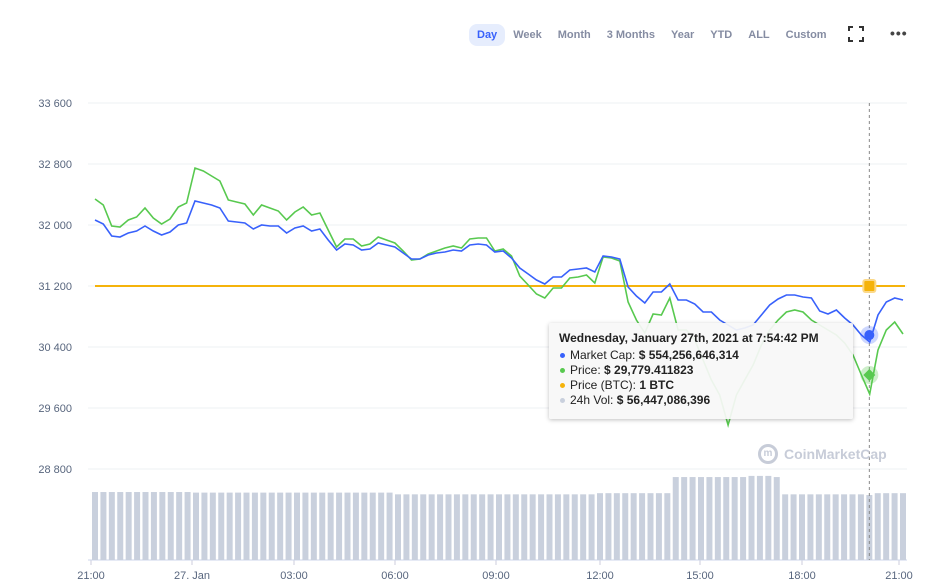 This screenshot has width=941, height=587. What do you see at coordinates (55, 348) in the screenshot?
I see `y-tick-label: 30 400` at bounding box center [55, 348].